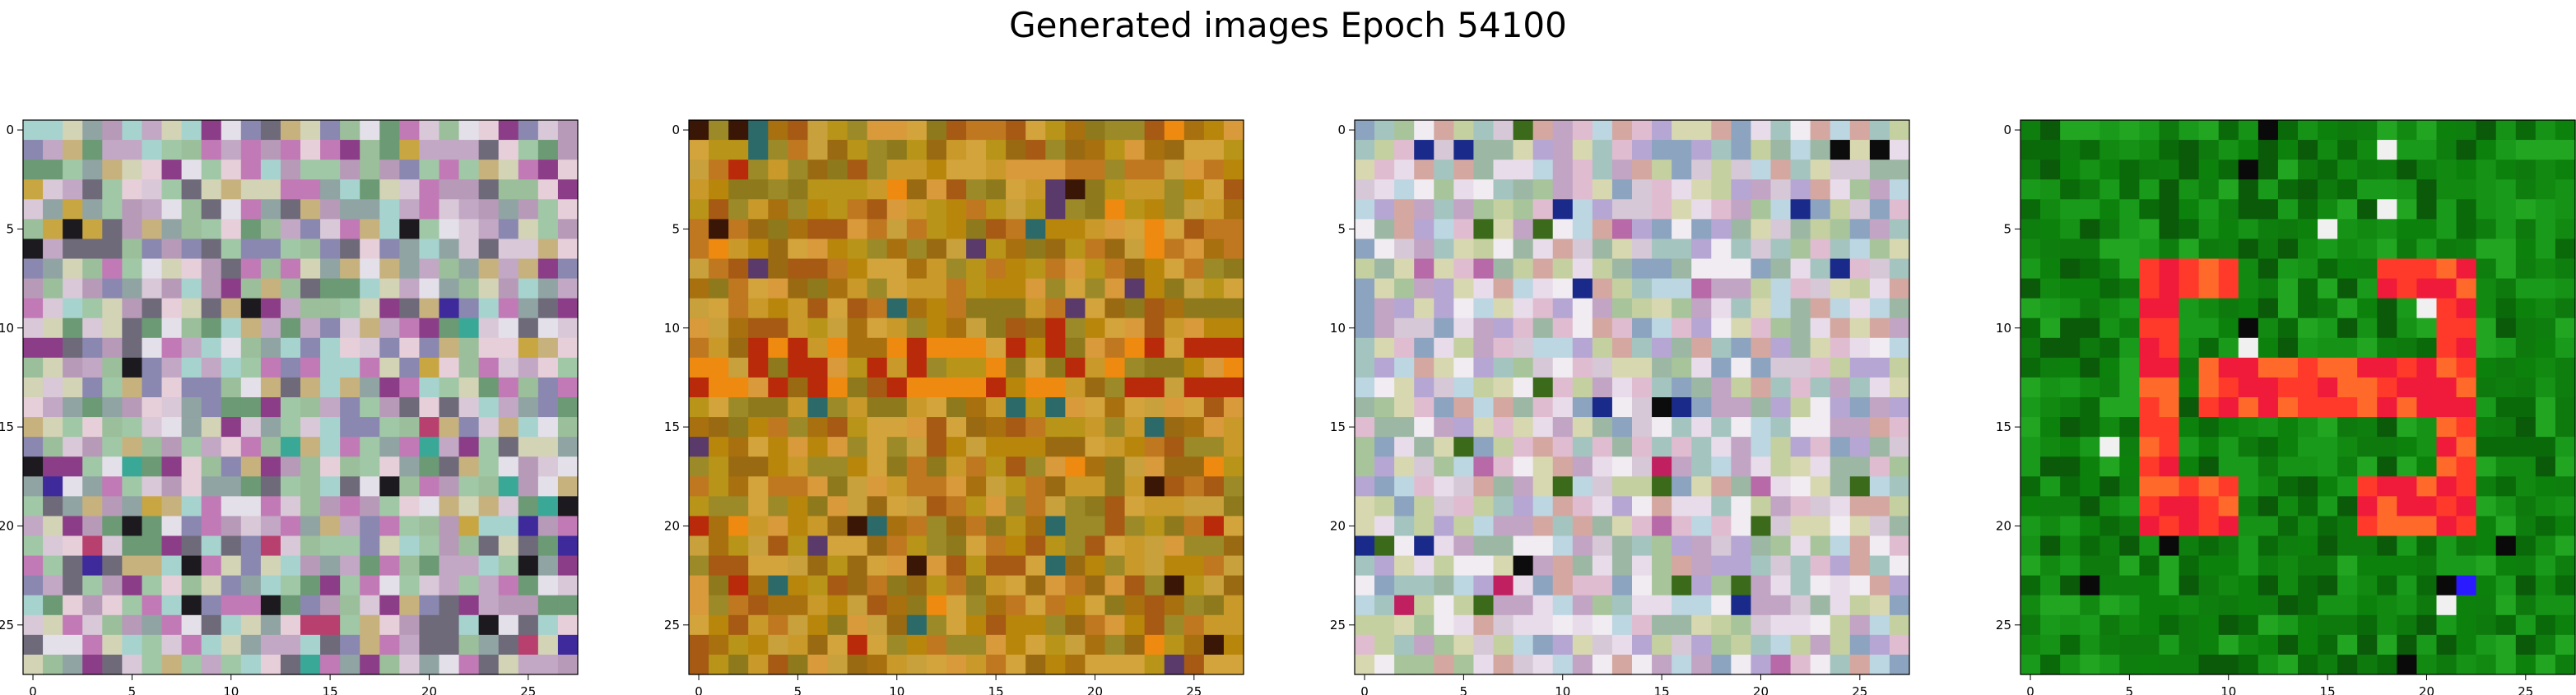 This screenshot has height=695, width=2576. What do you see at coordinates (132, 689) in the screenshot?
I see `x-tick-label: 5` at bounding box center [132, 689].